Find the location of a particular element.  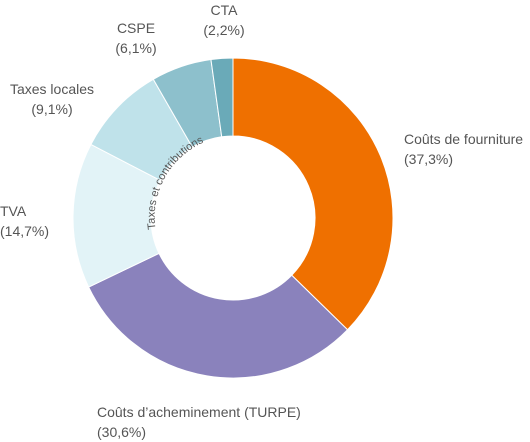

label-taxes-locales-name: Taxes locales is located at coordinates (52, 89).